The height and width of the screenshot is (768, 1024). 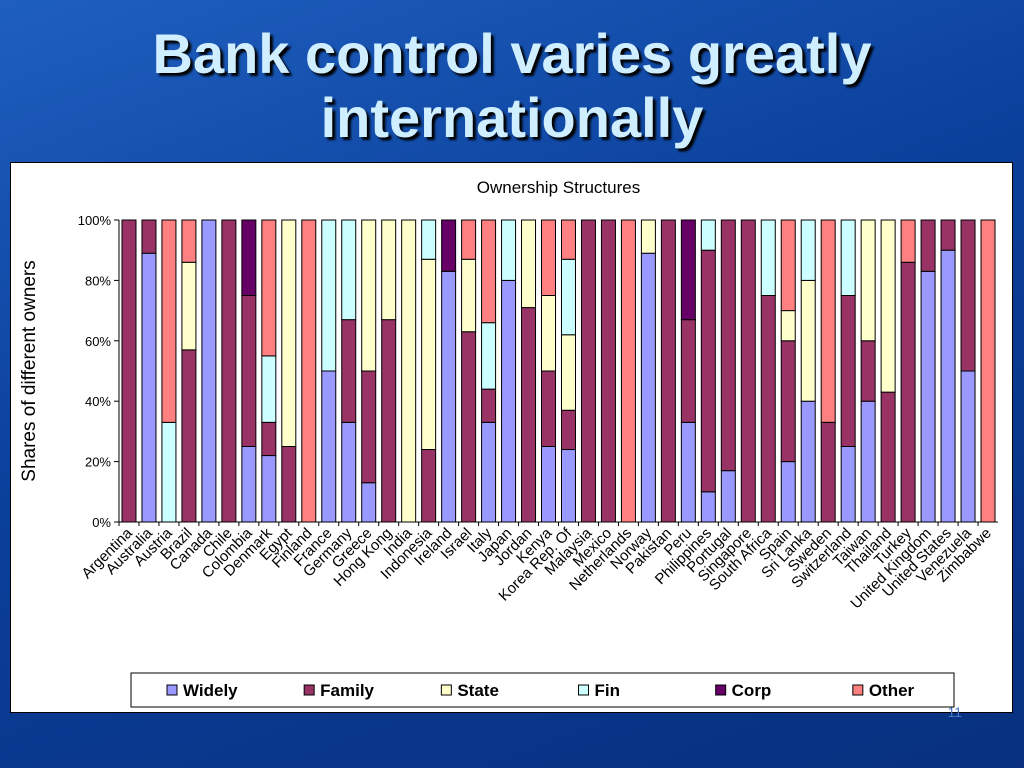 I want to click on y-axis-label: Shares of different owners, so click(x=29, y=370).